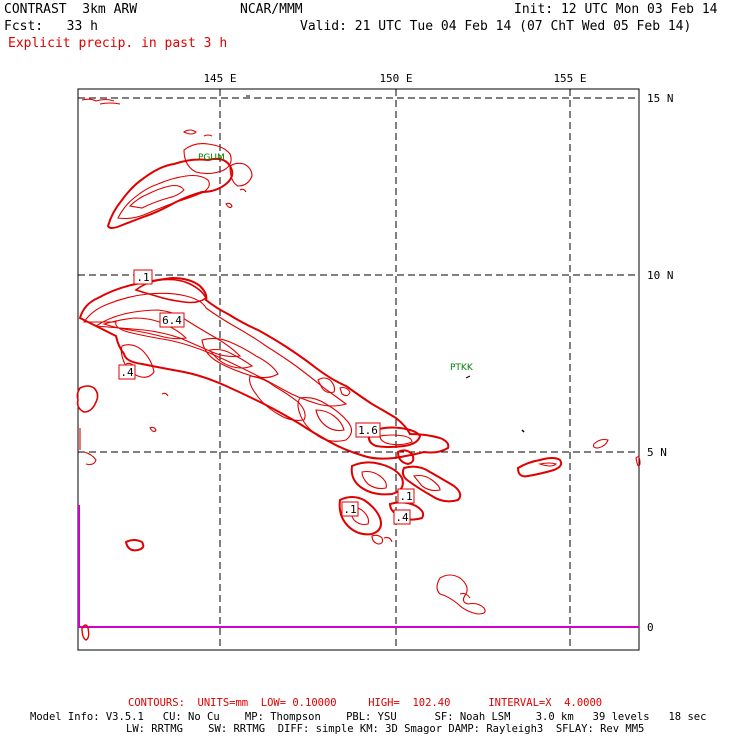 The height and width of the screenshot is (740, 740). I want to click on station-label-ptkk: PTKK, so click(462, 368).